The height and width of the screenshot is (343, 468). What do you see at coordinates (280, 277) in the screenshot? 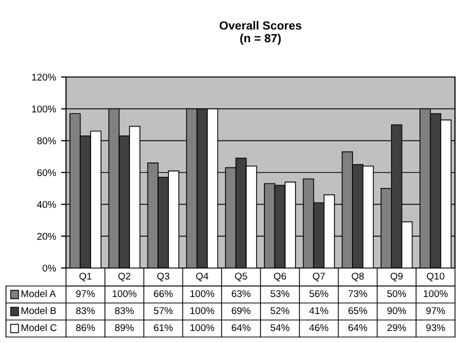
I see `x-tick-label: Q6` at bounding box center [280, 277].